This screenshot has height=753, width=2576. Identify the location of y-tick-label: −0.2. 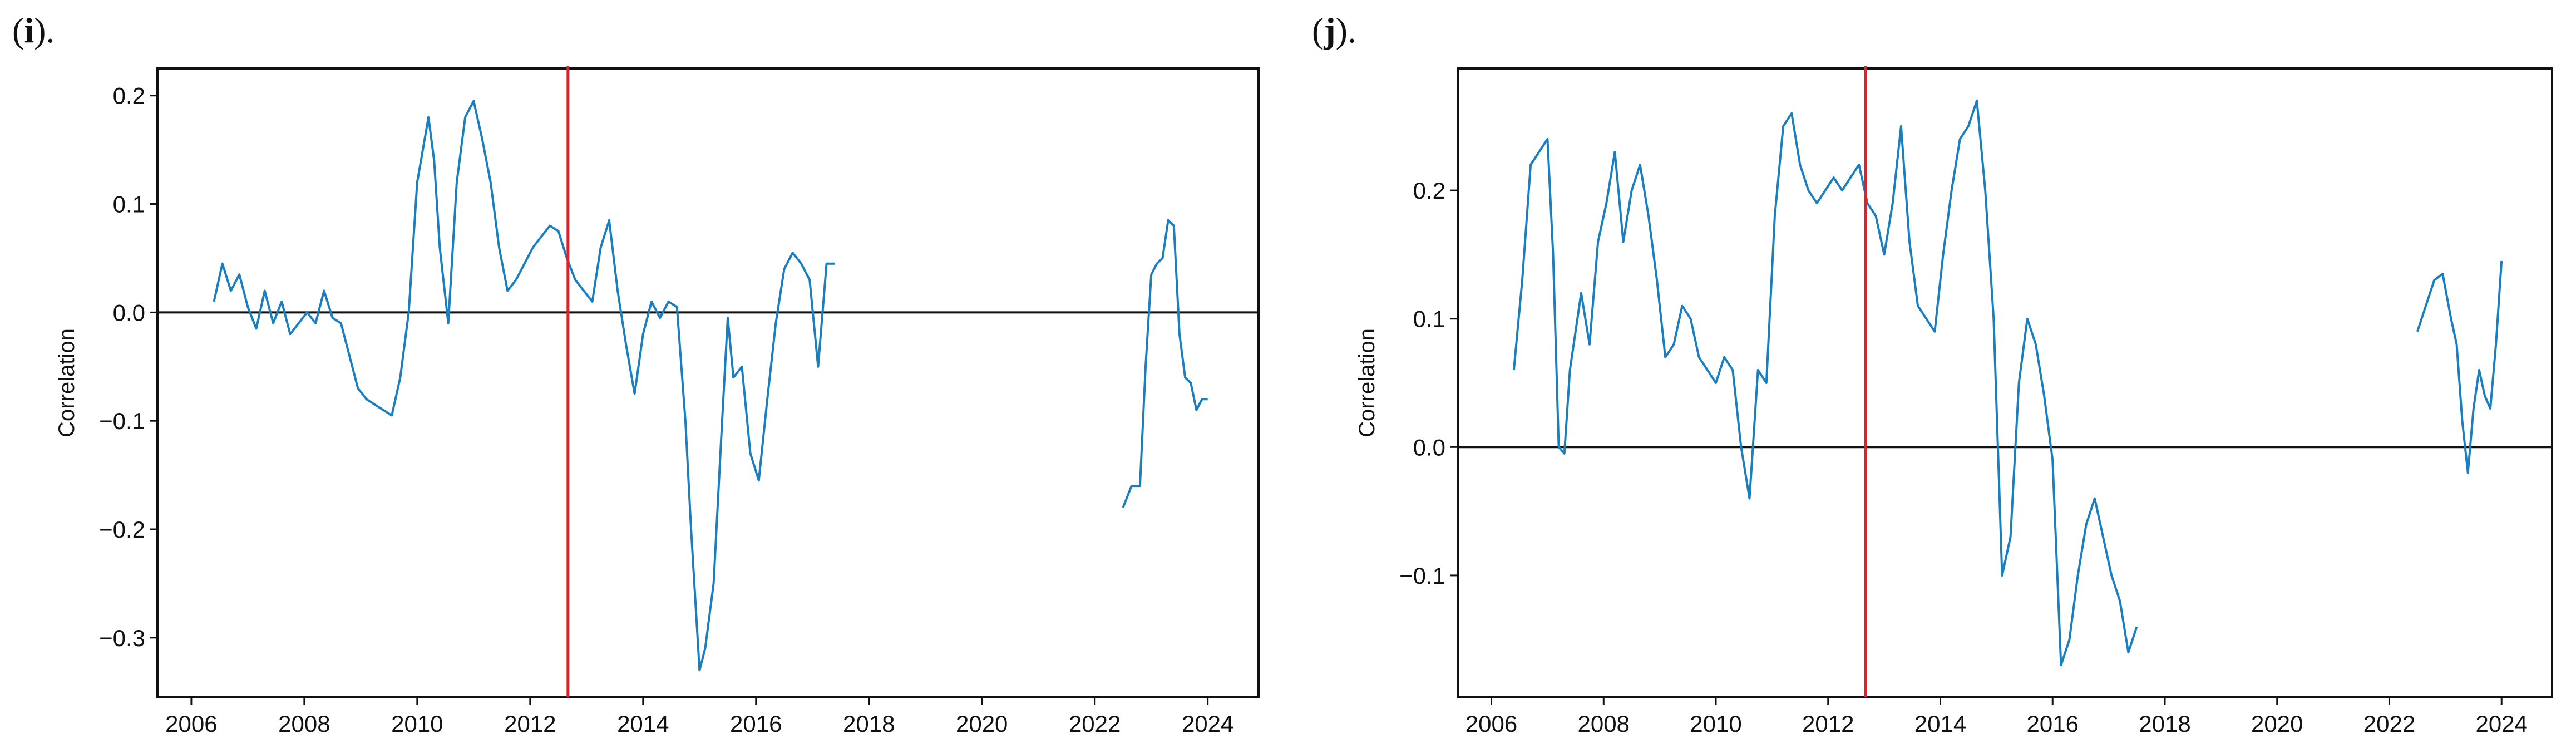
(122, 529).